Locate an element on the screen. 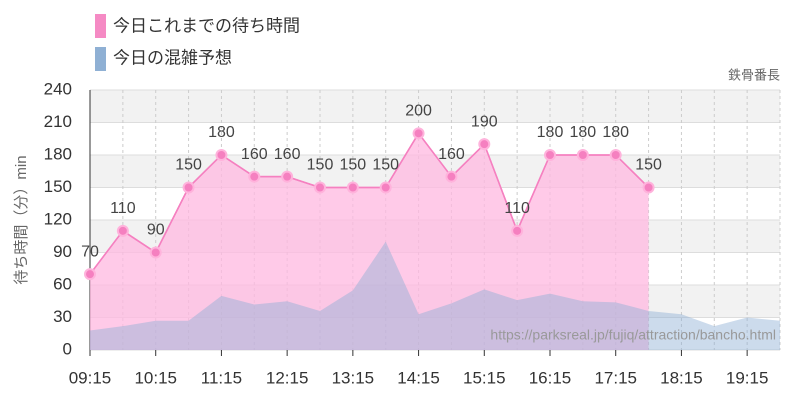  x-tick-label: 15:15 is located at coordinates (484, 377).